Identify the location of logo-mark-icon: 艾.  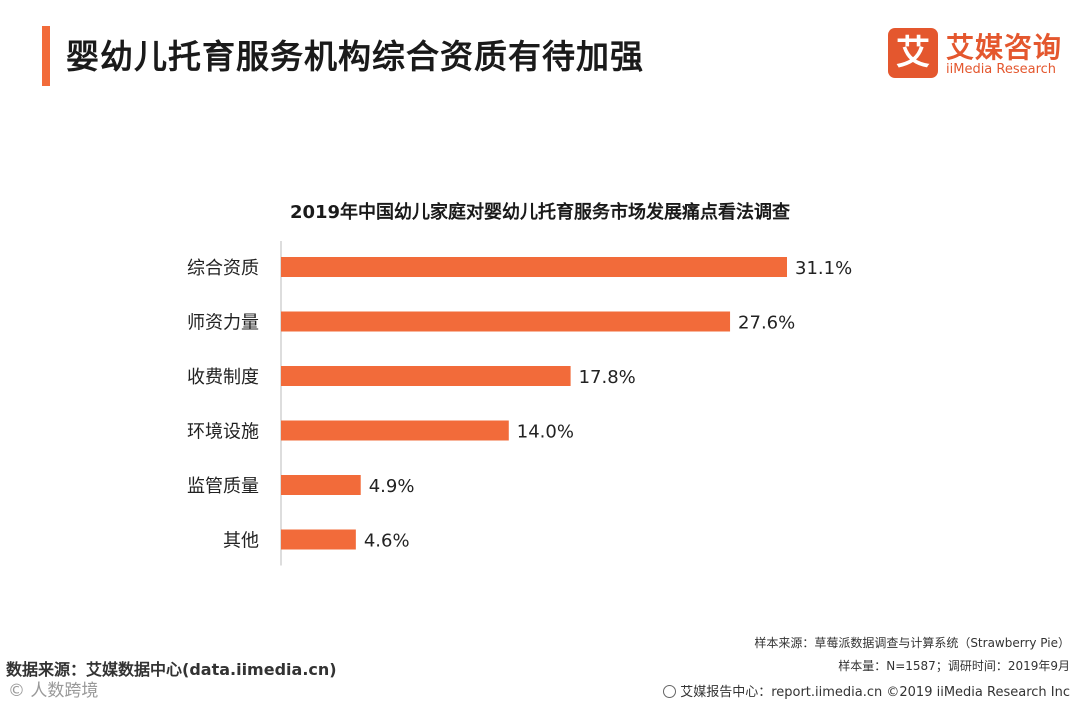
(913, 53).